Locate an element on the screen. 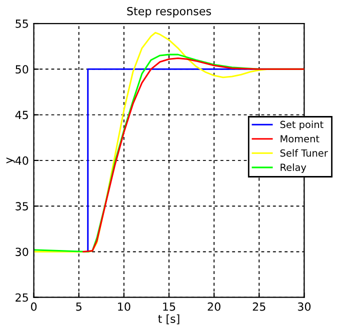 The image size is (338, 336). x-tick-label: 10 is located at coordinates (124, 306).